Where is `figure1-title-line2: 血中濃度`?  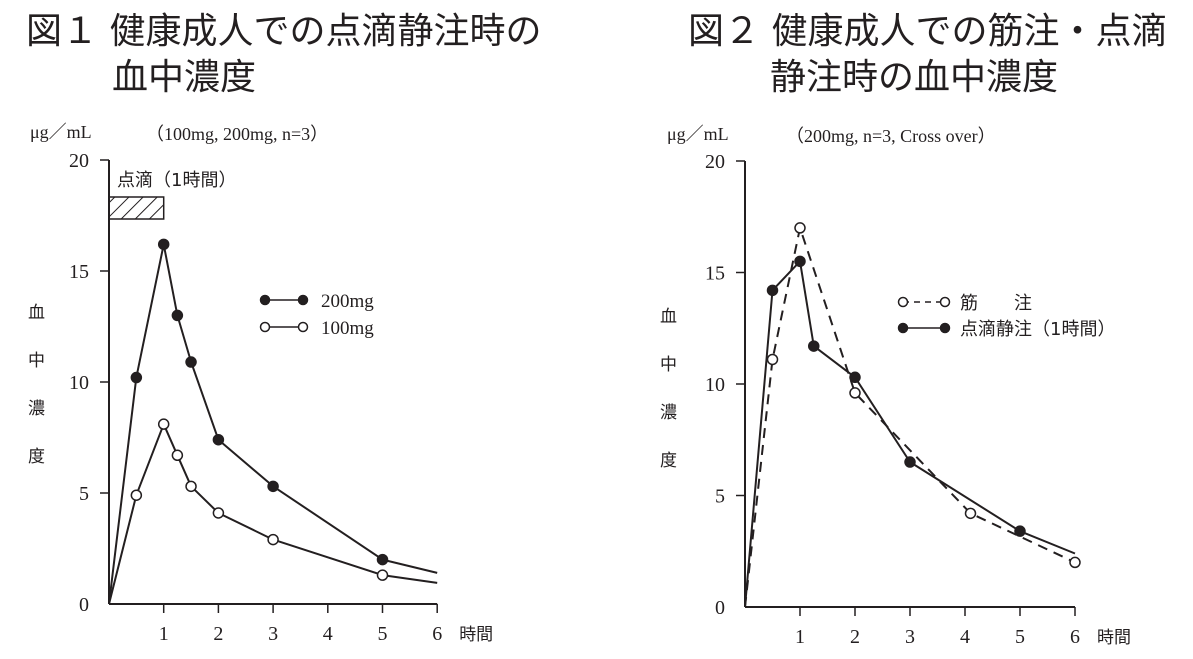
figure1-title-line2: 血中濃度 is located at coordinates (184, 77).